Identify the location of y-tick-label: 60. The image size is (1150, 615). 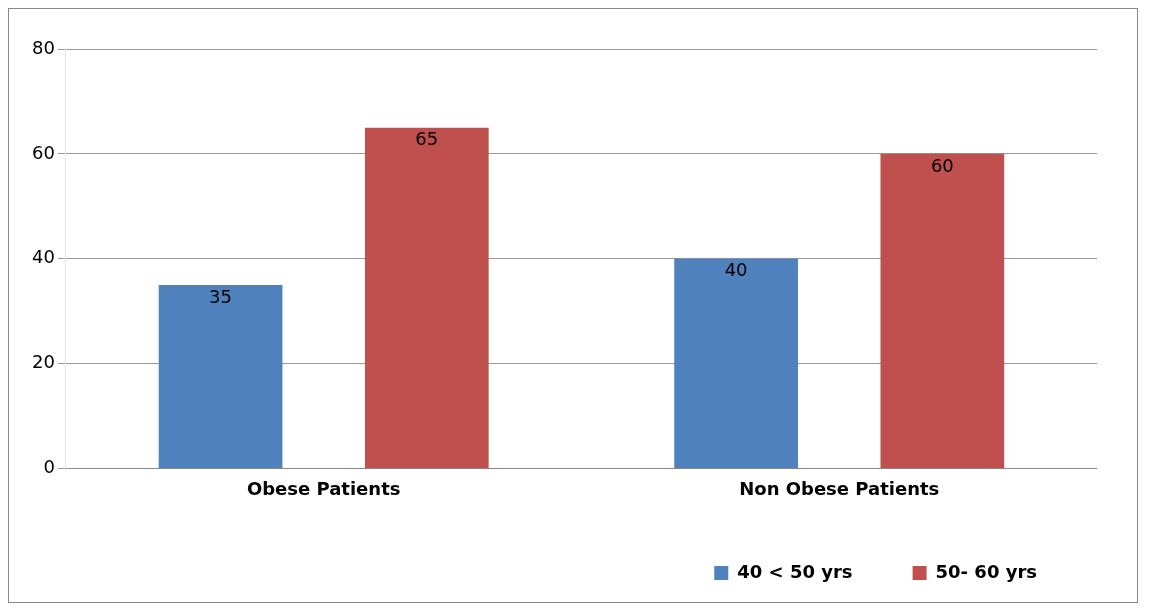
(43, 152).